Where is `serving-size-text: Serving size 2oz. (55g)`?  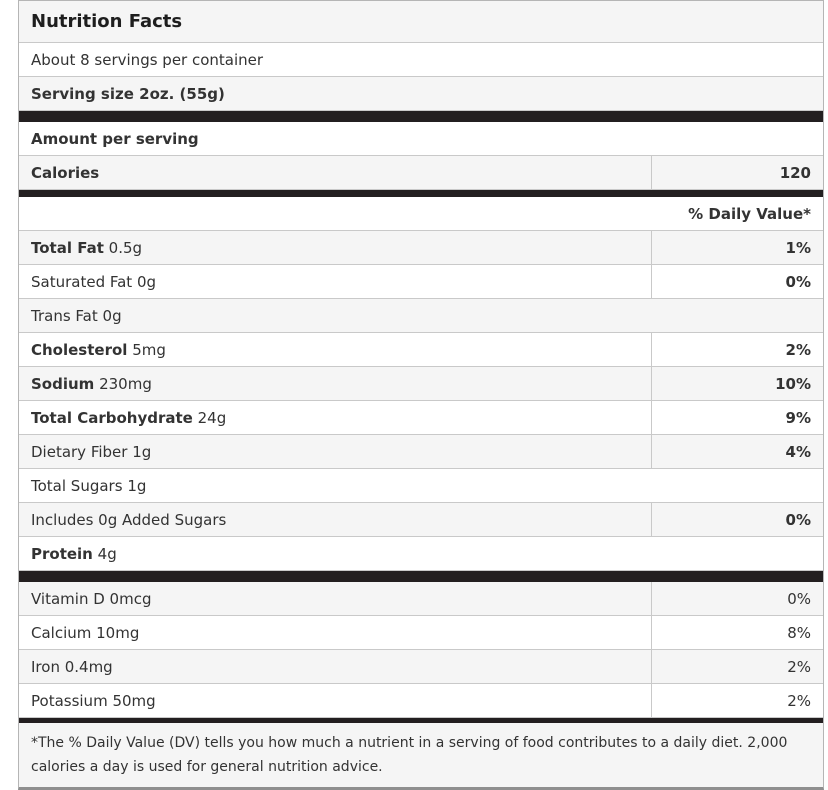 serving-size-text: Serving size 2oz. (55g) is located at coordinates (128, 93).